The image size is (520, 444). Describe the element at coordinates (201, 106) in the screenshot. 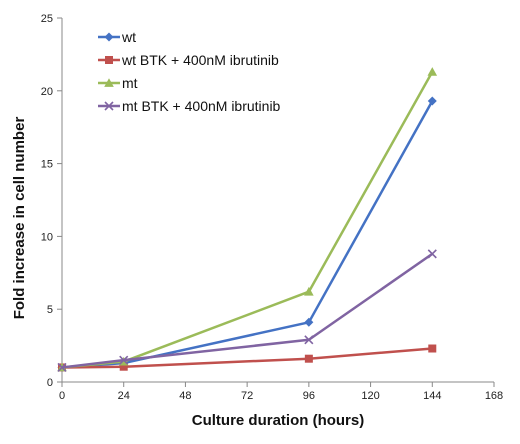

I see `legend-item-4-label: mt BTK + 400nM ibrutinib` at that location.